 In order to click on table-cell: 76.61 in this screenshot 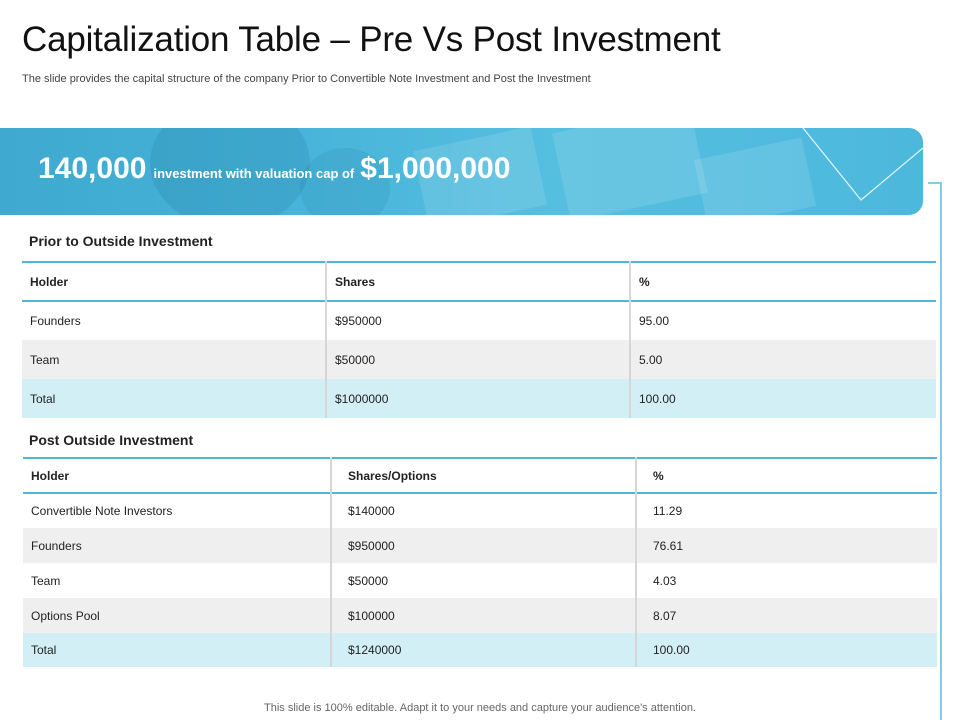, I will do `click(786, 545)`.